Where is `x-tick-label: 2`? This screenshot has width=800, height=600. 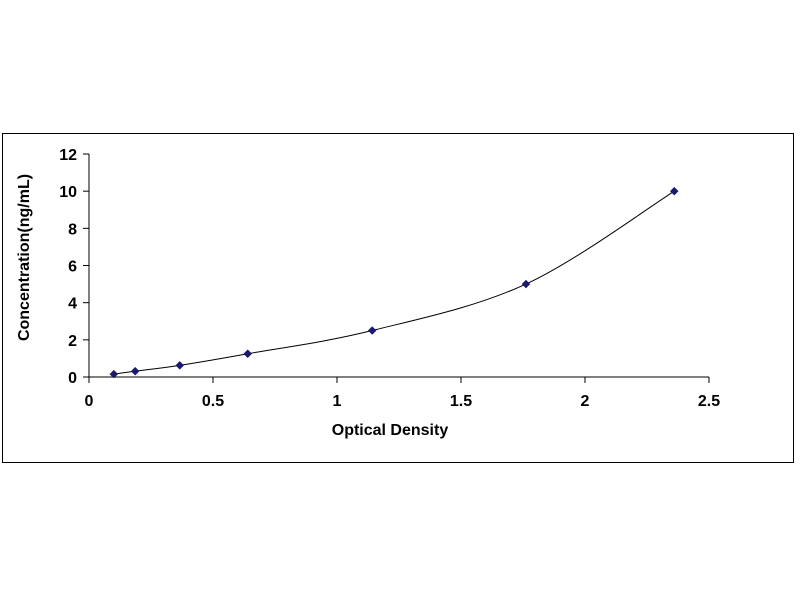
x-tick-label: 2 is located at coordinates (585, 401).